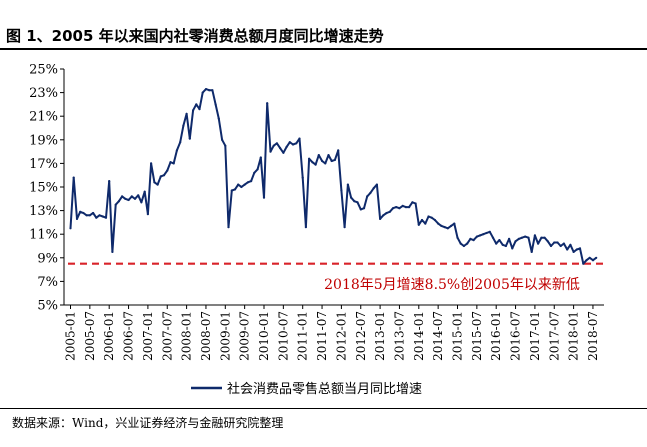  What do you see at coordinates (71, 336) in the screenshot?
I see `x-tick-label: 2005-01` at bounding box center [71, 336].